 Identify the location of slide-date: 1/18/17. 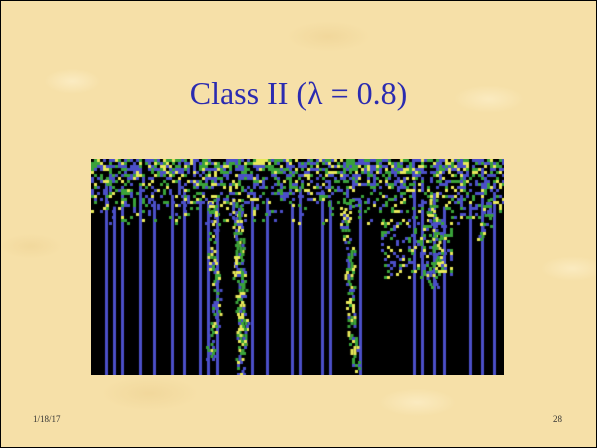
(47, 419).